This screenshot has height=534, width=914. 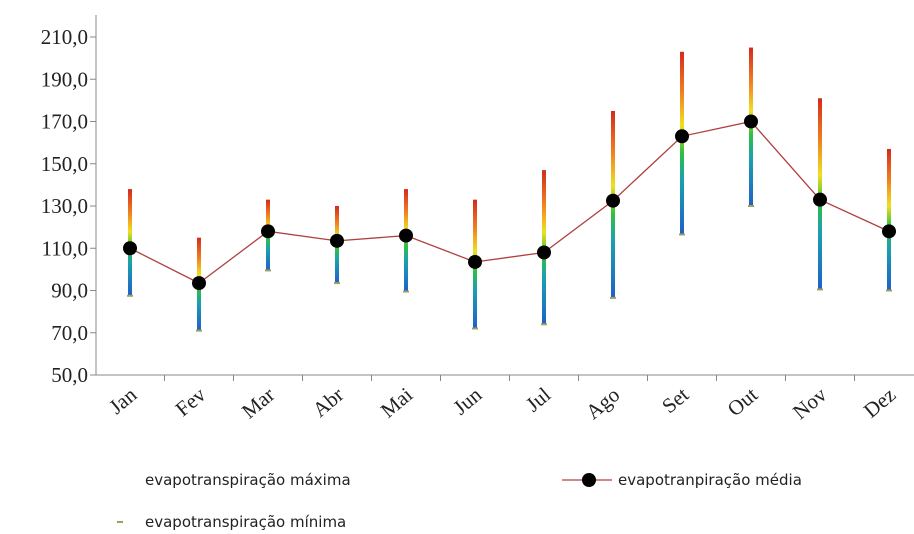 I want to click on legend-marker, so click(x=589, y=480).